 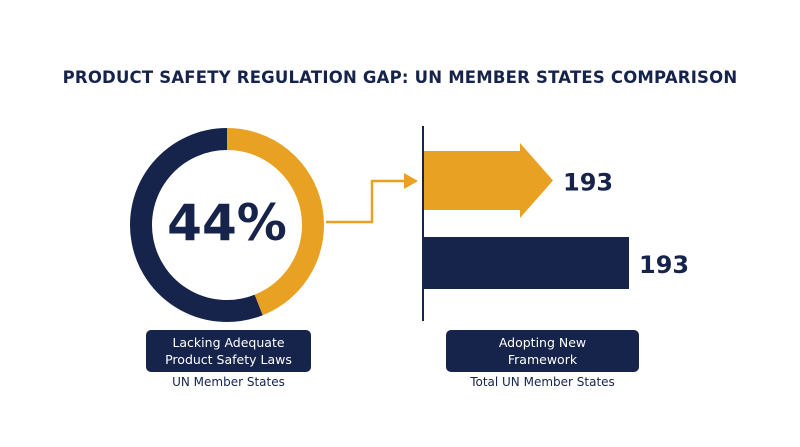 I want to click on donut-center-label: 44%, so click(x=227, y=223).